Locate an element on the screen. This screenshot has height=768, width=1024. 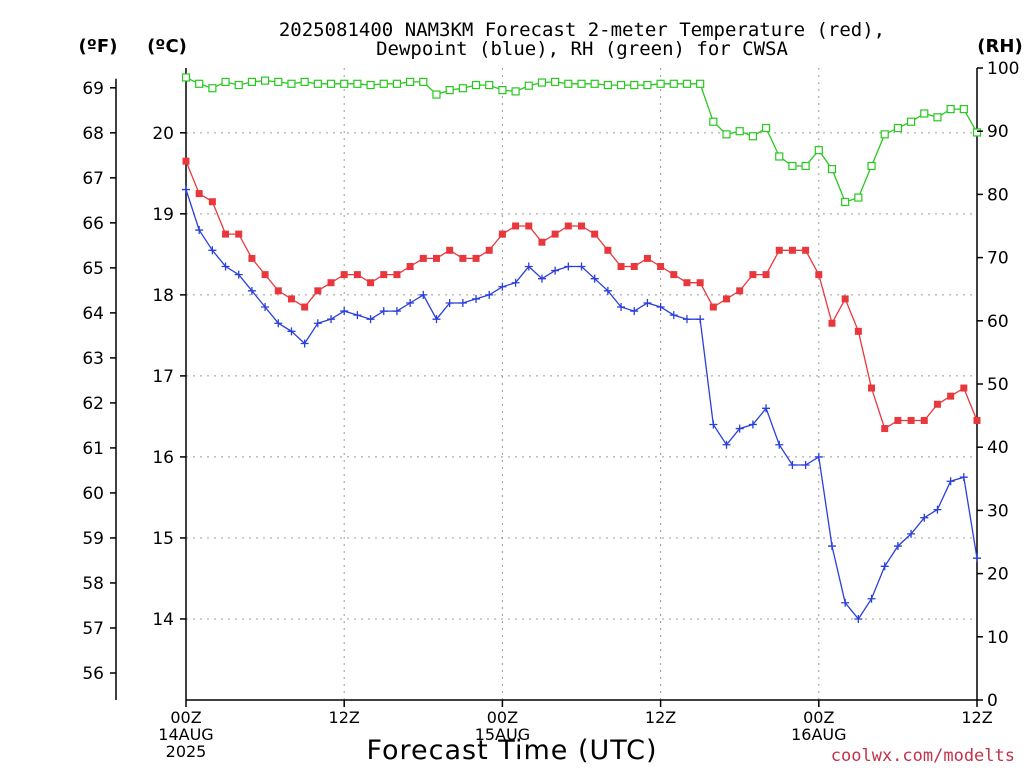
rh-line is located at coordinates (581, 139).